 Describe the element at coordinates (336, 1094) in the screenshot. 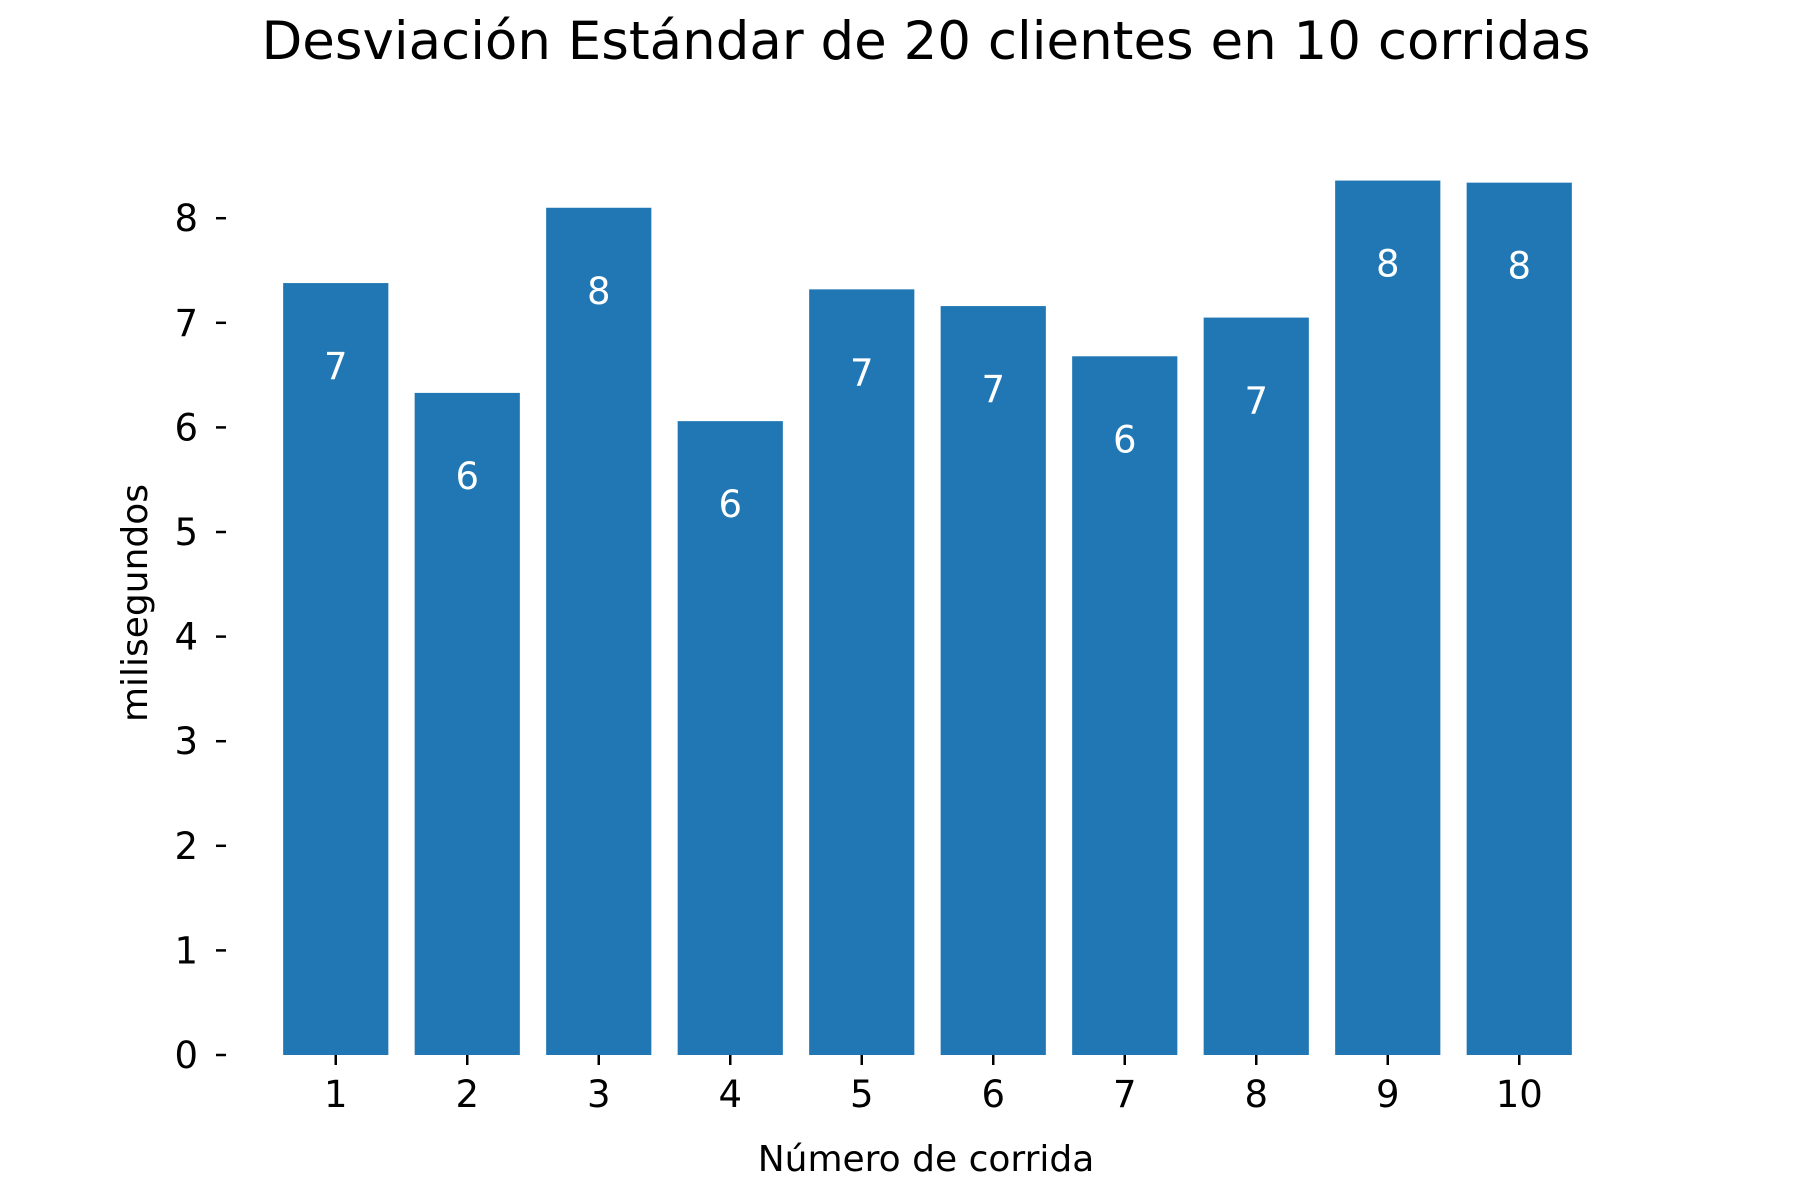

I see `x-tick-label-1: 1` at that location.